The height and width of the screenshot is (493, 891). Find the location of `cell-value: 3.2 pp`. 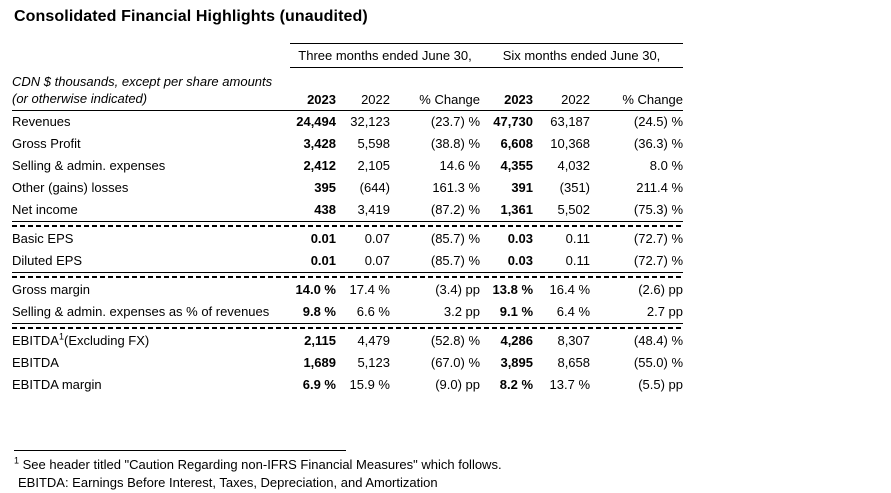

cell-value: 3.2 pp is located at coordinates (435, 312).